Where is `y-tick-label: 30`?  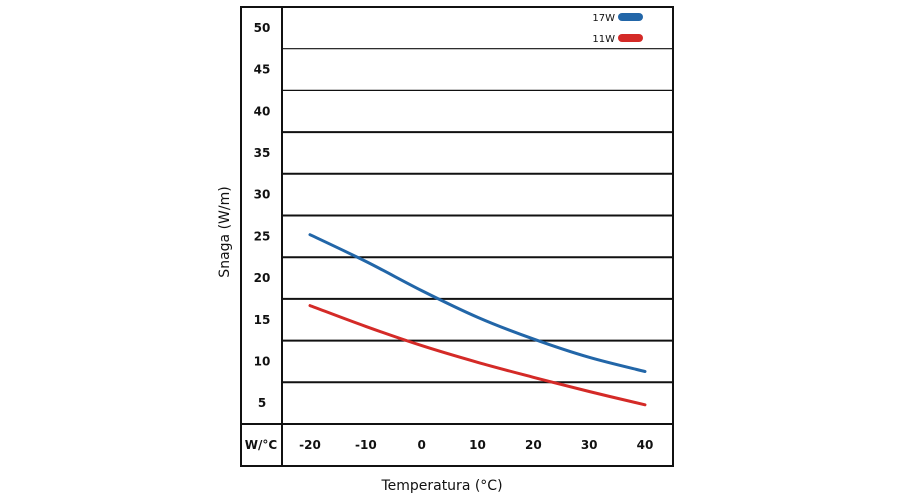
y-tick-label: 30 is located at coordinates (262, 195).